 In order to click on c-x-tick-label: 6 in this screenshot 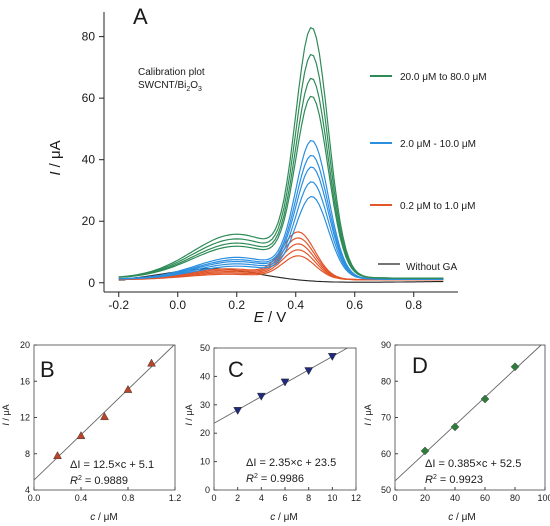, I will do `click(284, 498)`.